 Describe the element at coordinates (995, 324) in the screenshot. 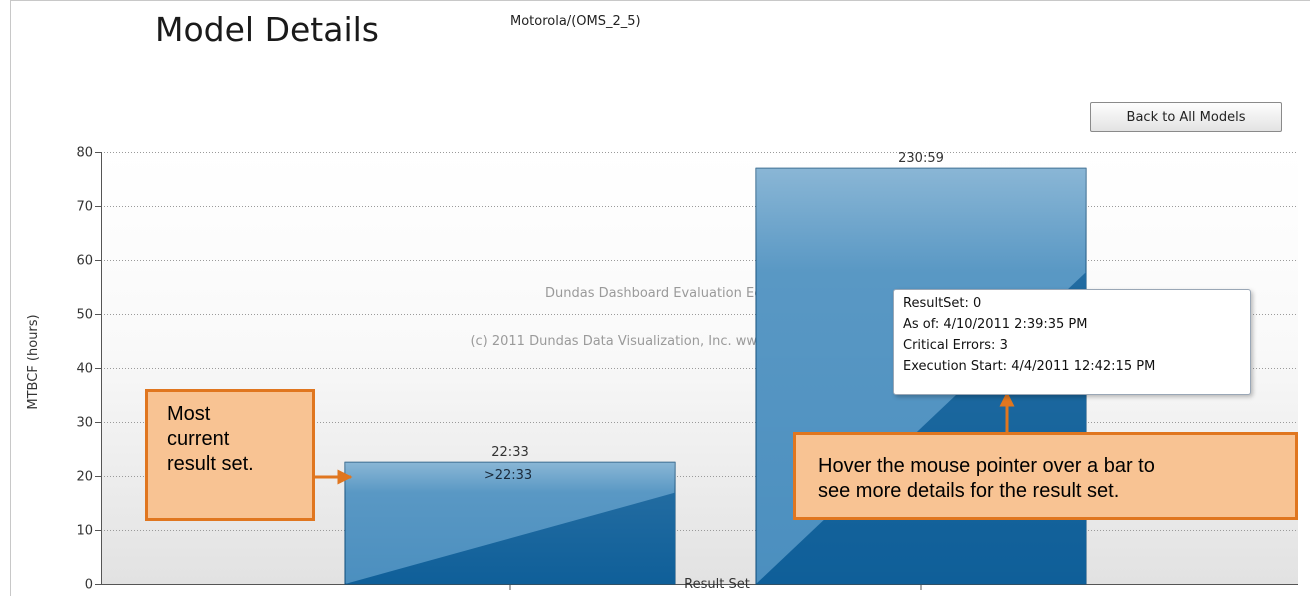

I see `tooltip-as-of: As of: 4/10/2011 2:39:35 PM` at that location.